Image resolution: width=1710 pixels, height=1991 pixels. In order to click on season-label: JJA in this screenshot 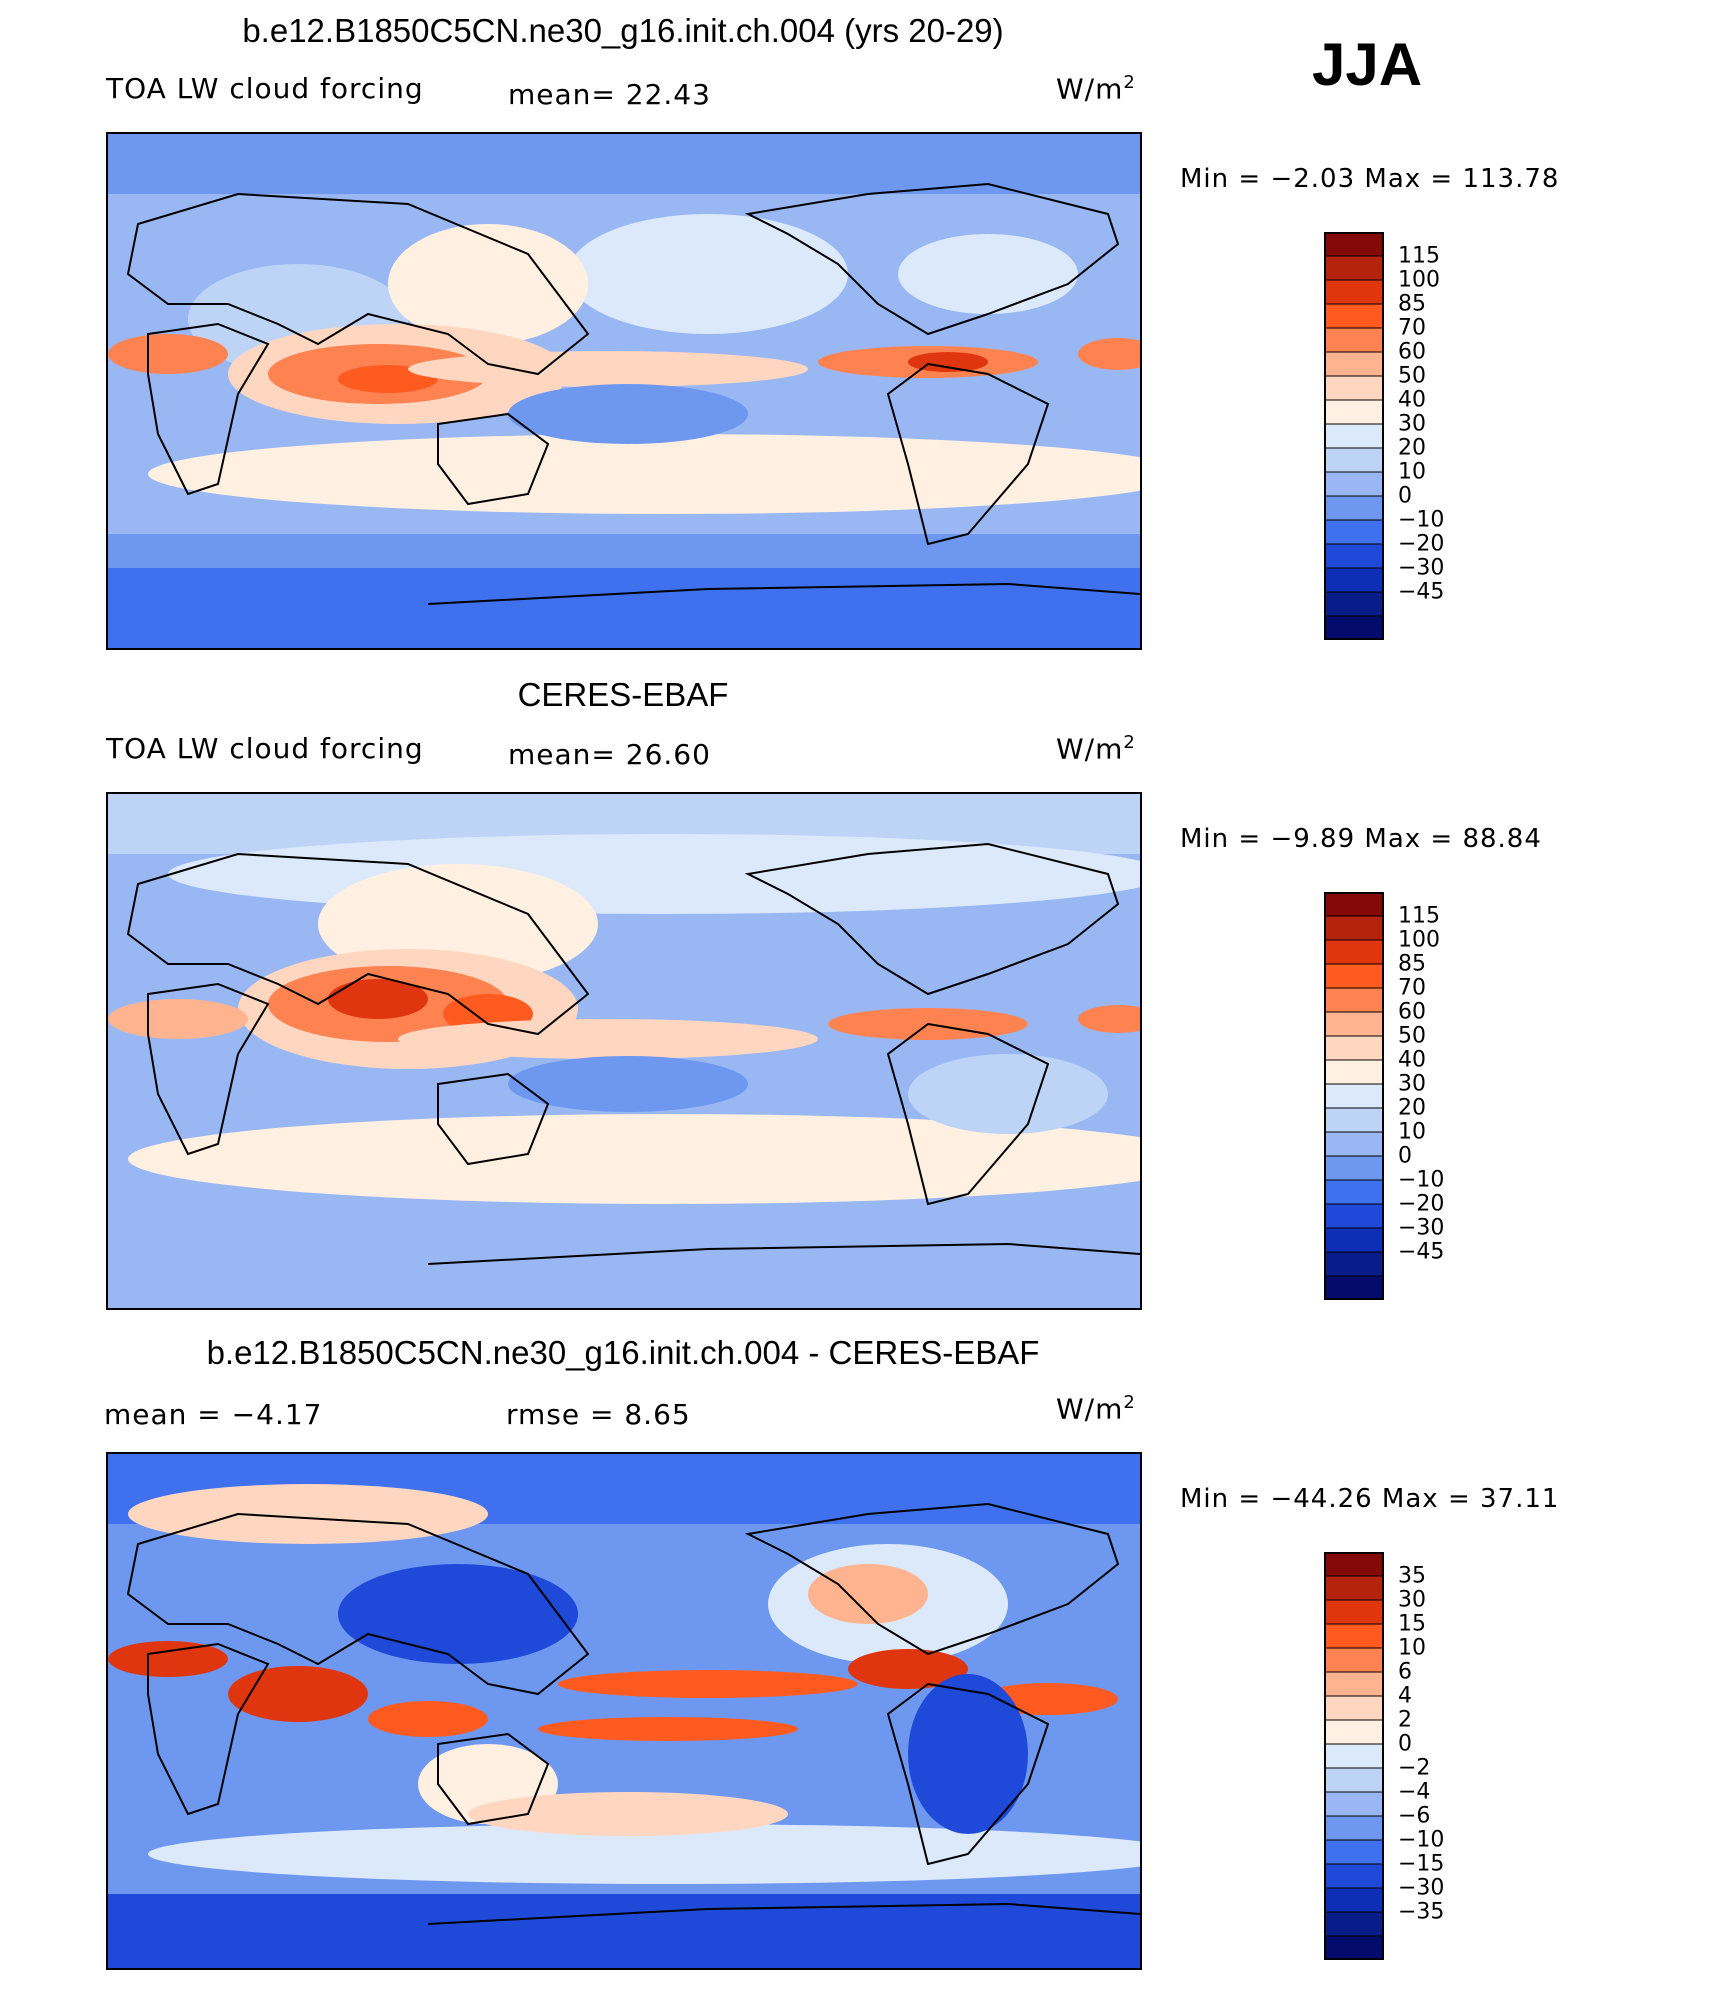, I will do `click(1367, 64)`.